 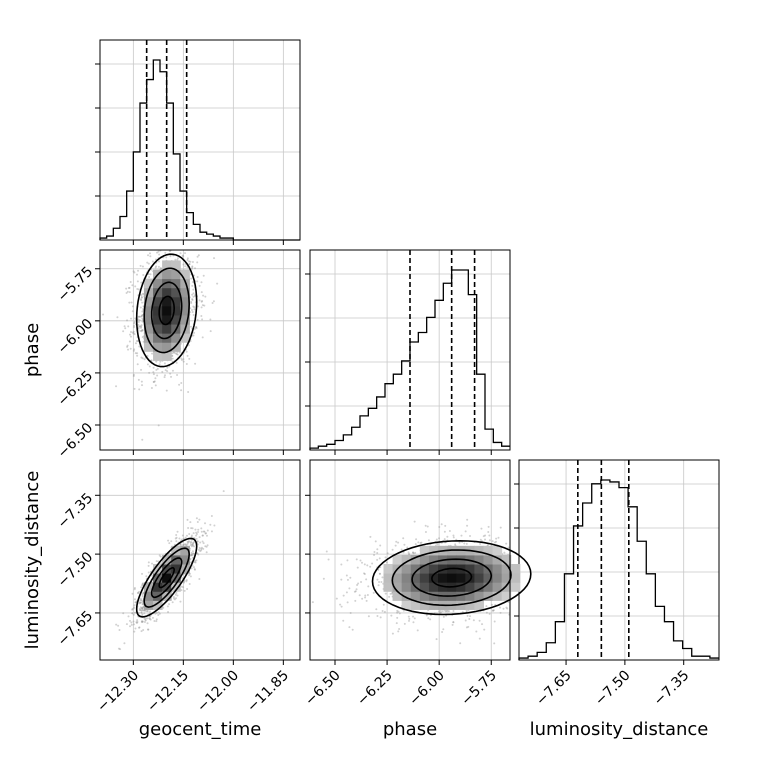 I want to click on ticks-geocent_time-phase, so click(x=189, y=361).